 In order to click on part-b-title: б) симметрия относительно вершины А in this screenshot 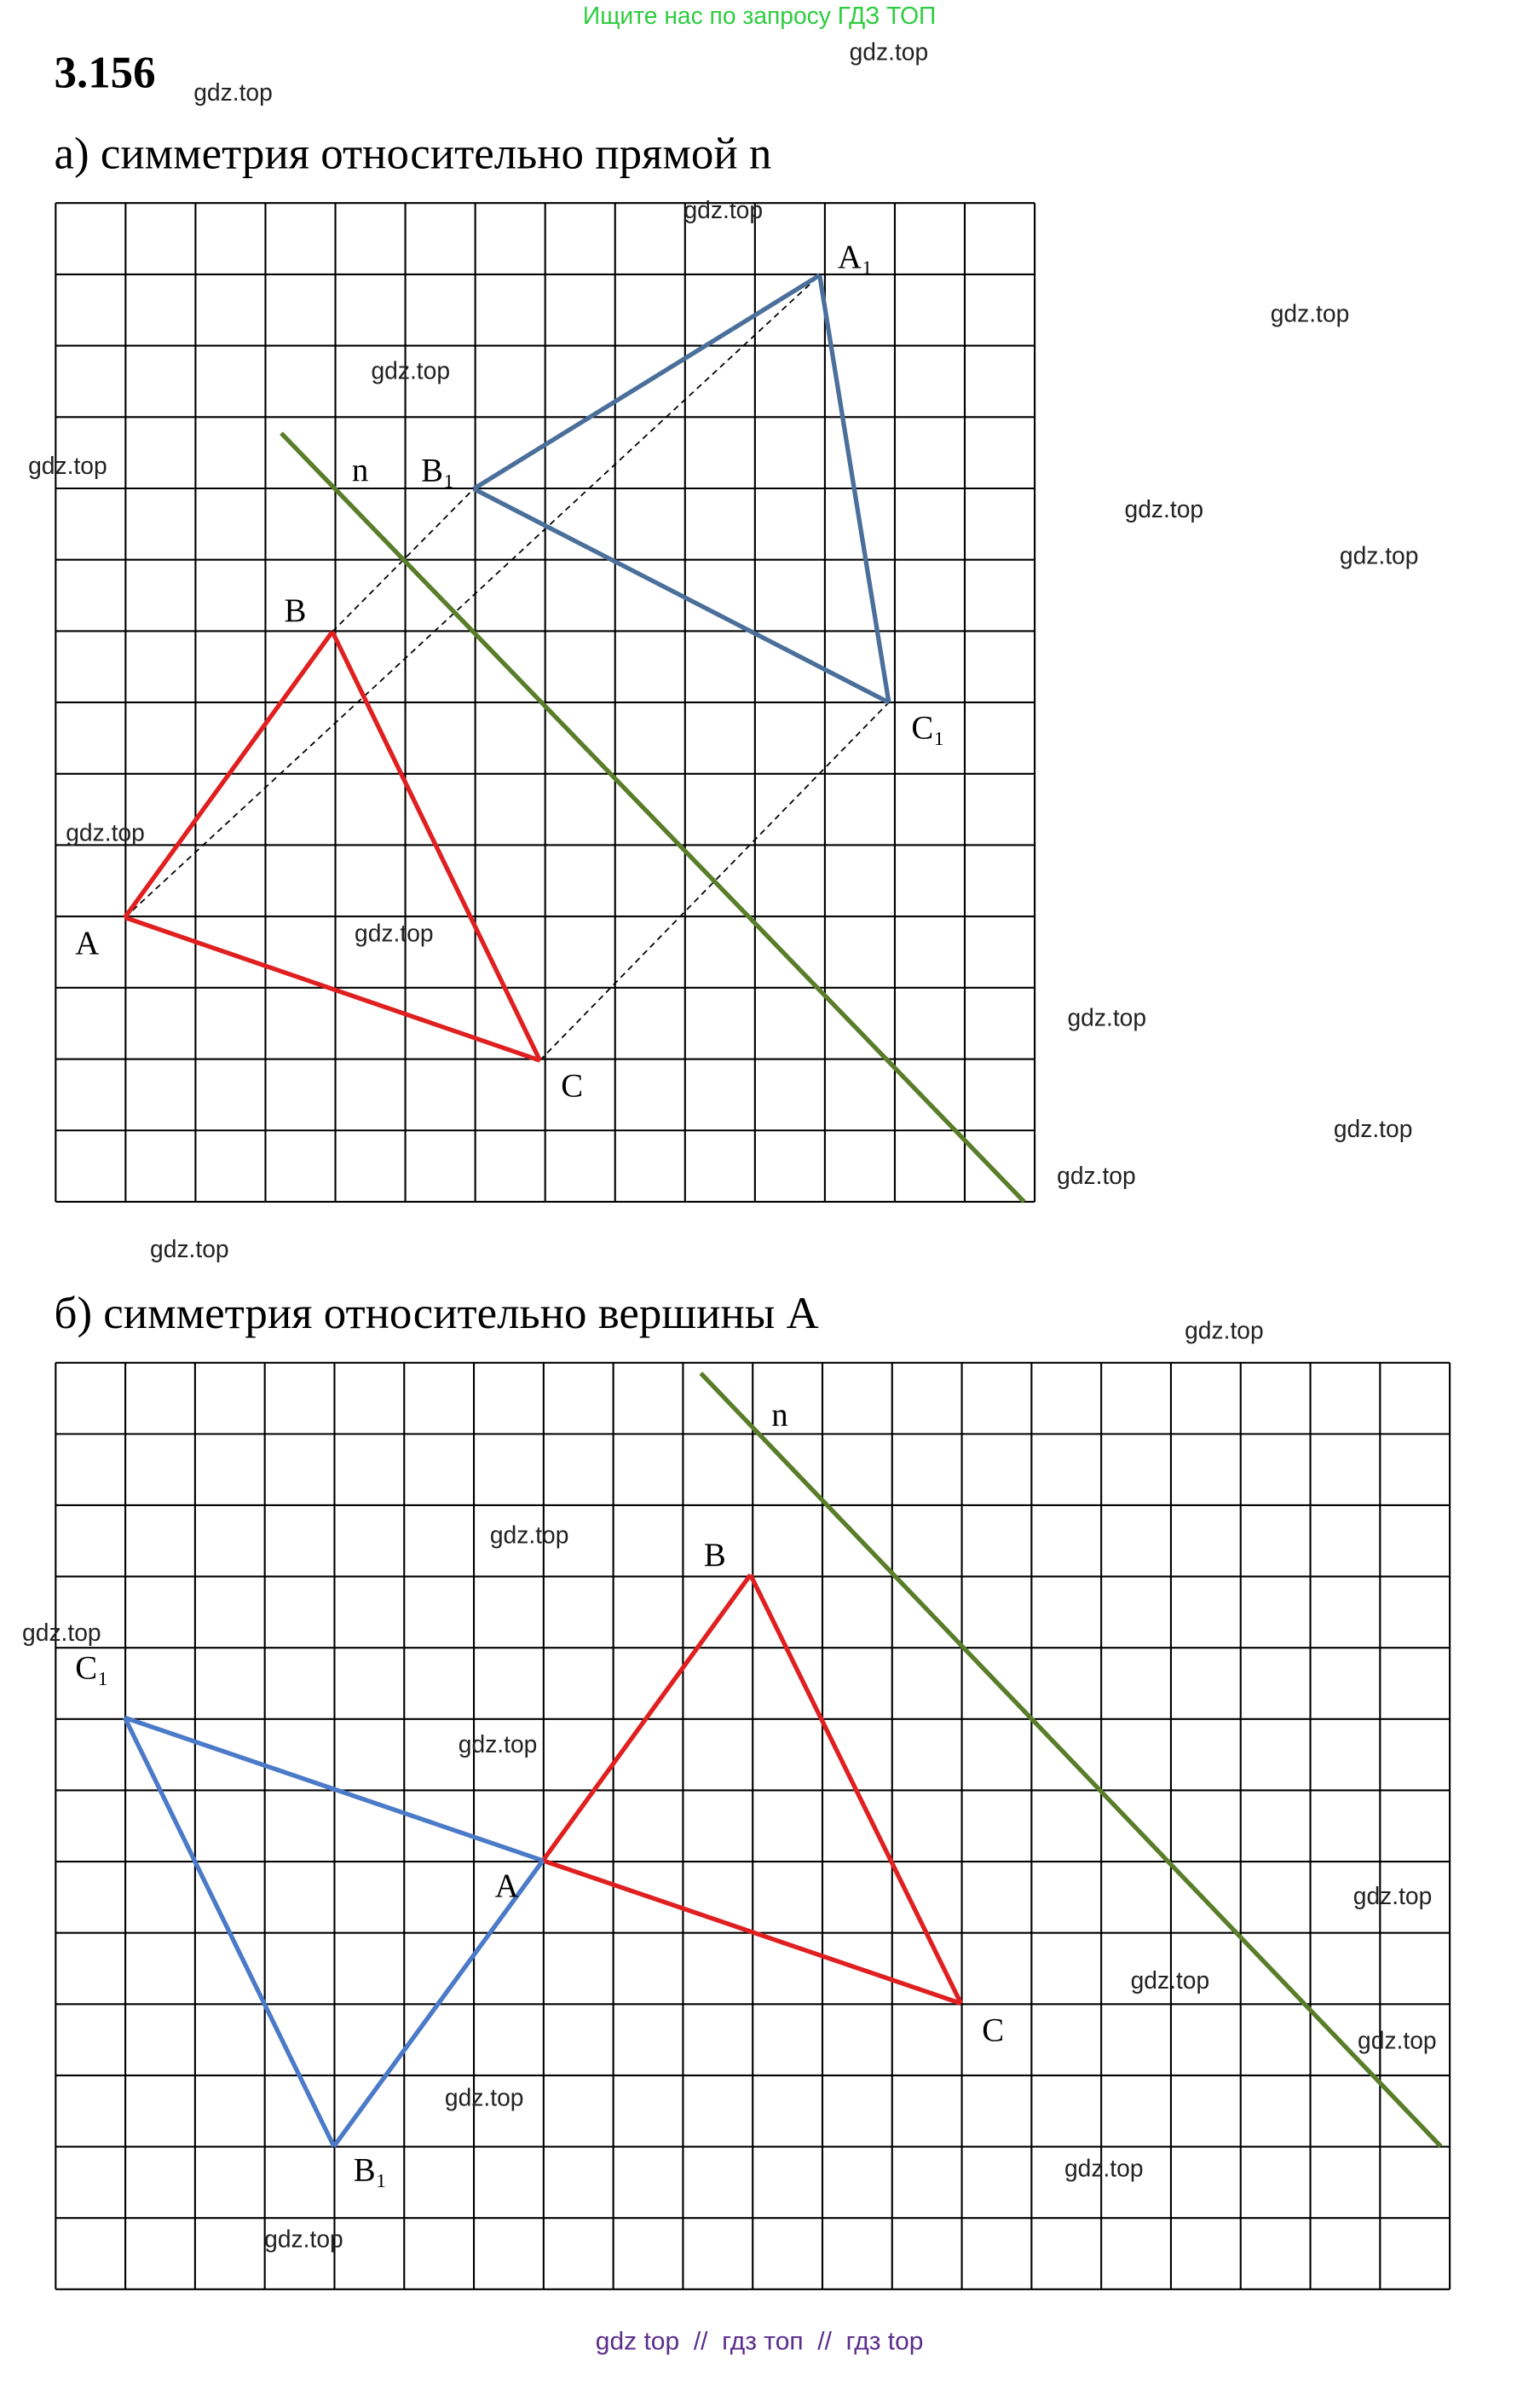, I will do `click(437, 1313)`.